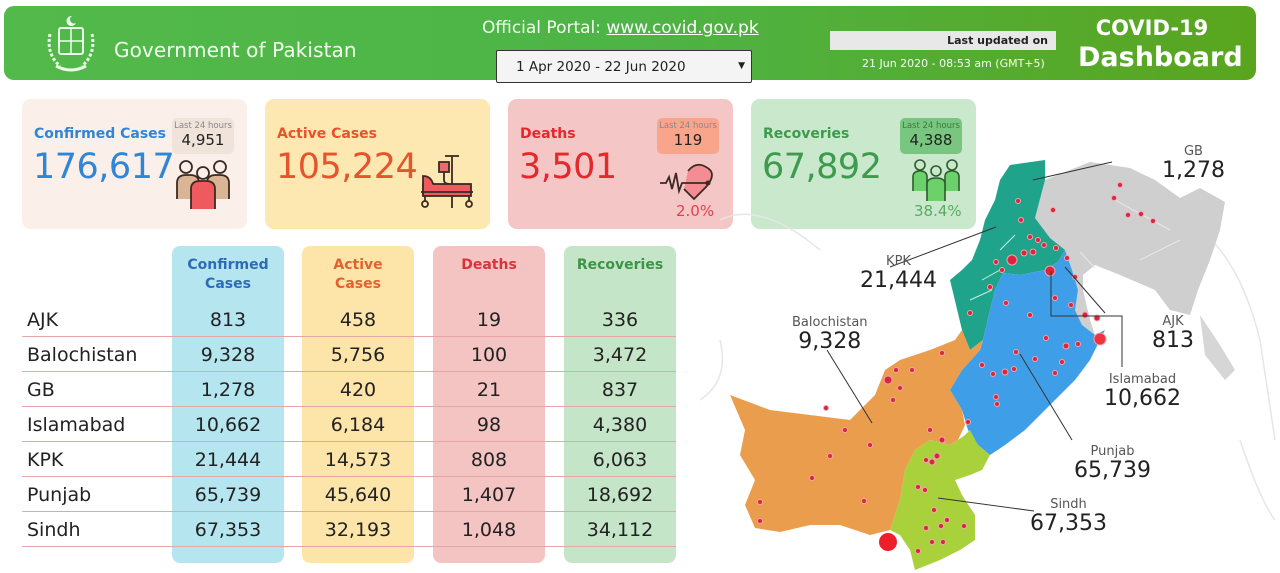  I want to click on region-value: 813, so click(1173, 340).